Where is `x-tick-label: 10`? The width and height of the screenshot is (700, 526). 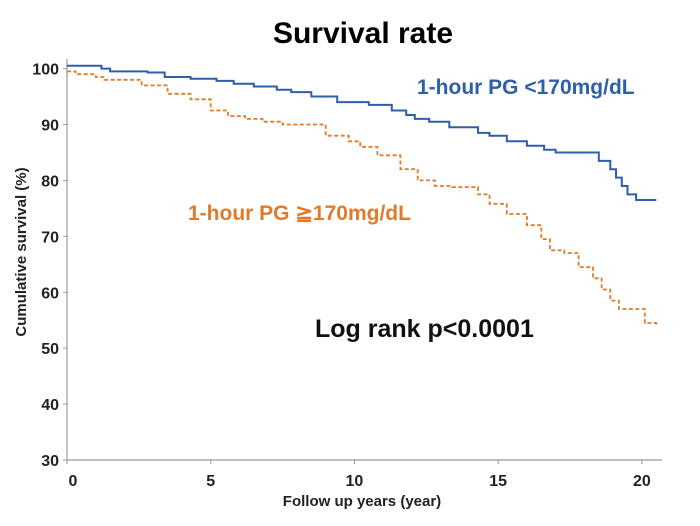 x-tick-label: 10 is located at coordinates (355, 481).